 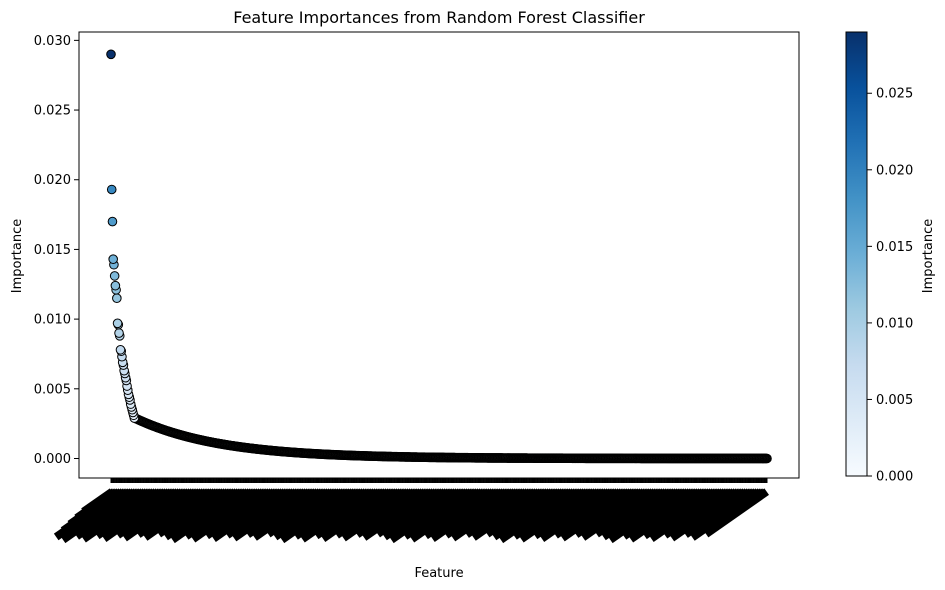 I want to click on y-tick-label: 0.000, so click(x=52, y=459).